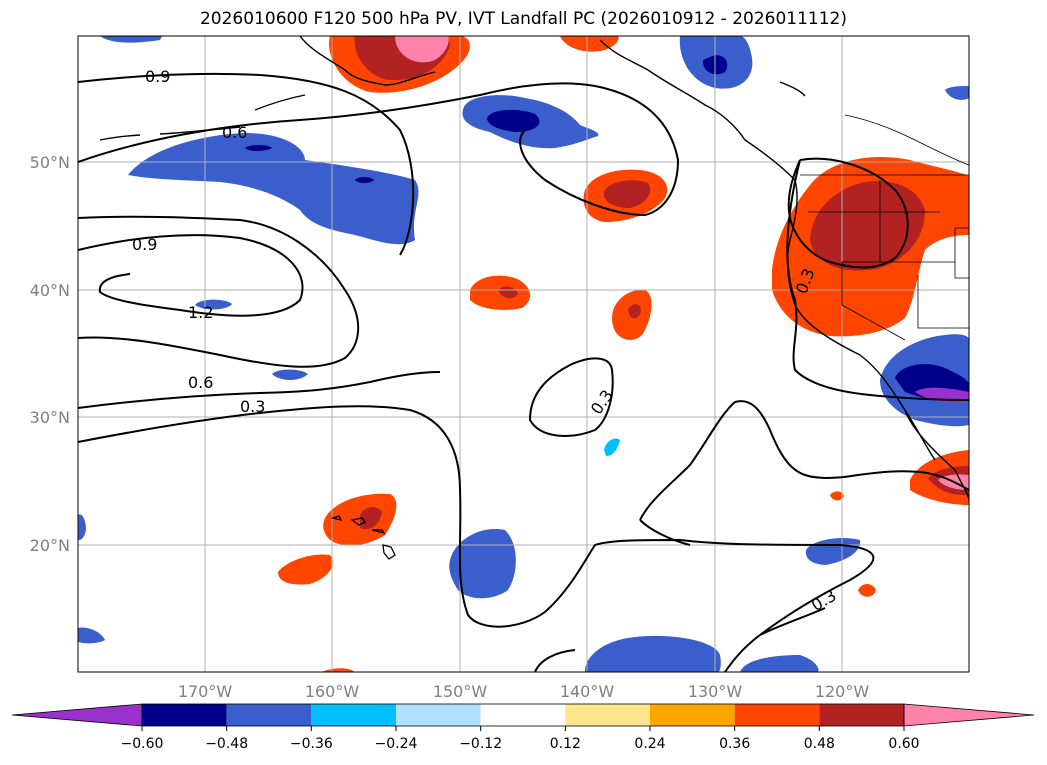 This screenshot has height=765, width=1047. What do you see at coordinates (819, 744) in the screenshot?
I see `colorbar-tick-label: 0.48` at bounding box center [819, 744].